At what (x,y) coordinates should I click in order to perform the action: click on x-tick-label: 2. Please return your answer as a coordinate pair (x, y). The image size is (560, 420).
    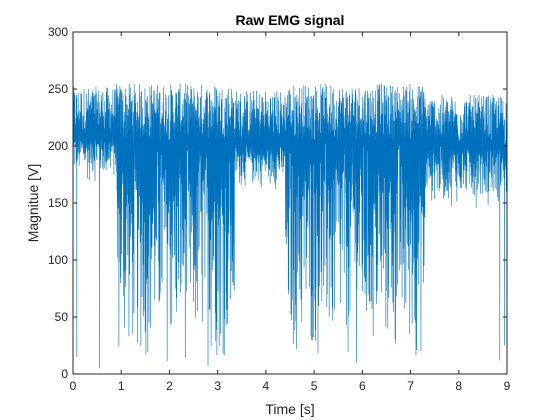
    Looking at the image, I should click on (169, 386).